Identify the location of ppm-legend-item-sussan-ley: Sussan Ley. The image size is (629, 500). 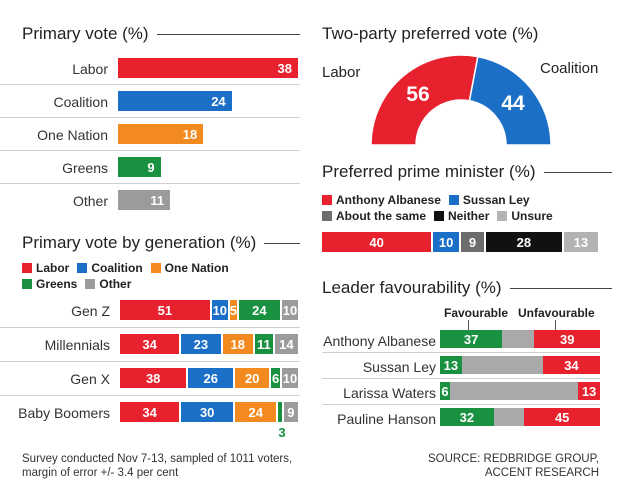
(489, 200).